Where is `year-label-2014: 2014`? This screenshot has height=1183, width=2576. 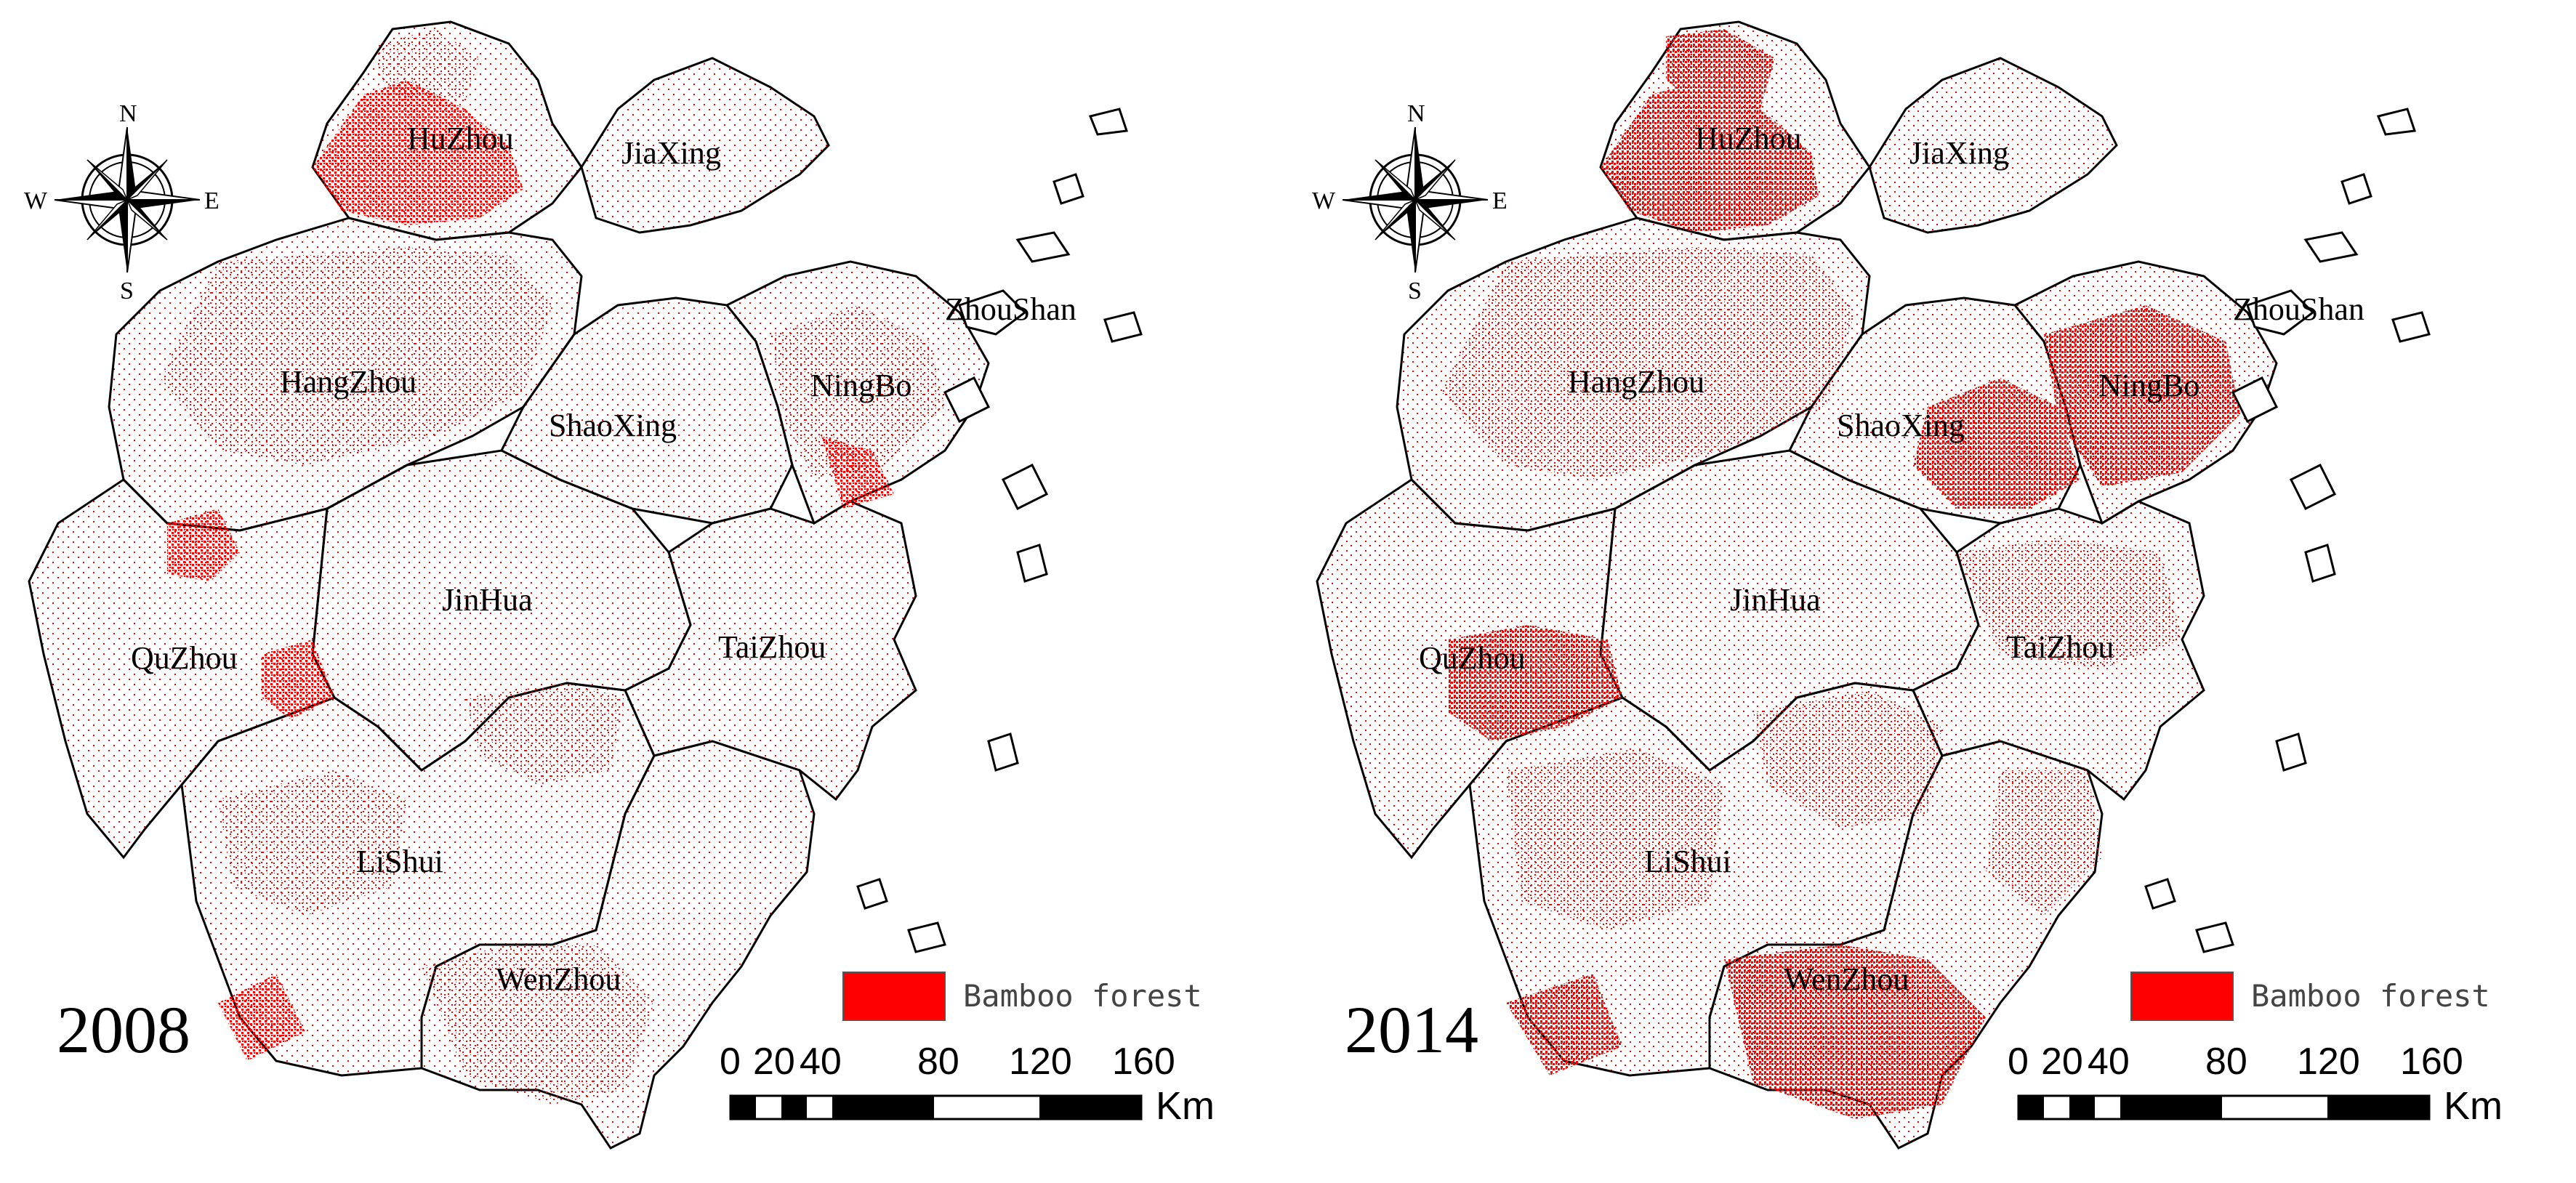
year-label-2014: 2014 is located at coordinates (1411, 1030).